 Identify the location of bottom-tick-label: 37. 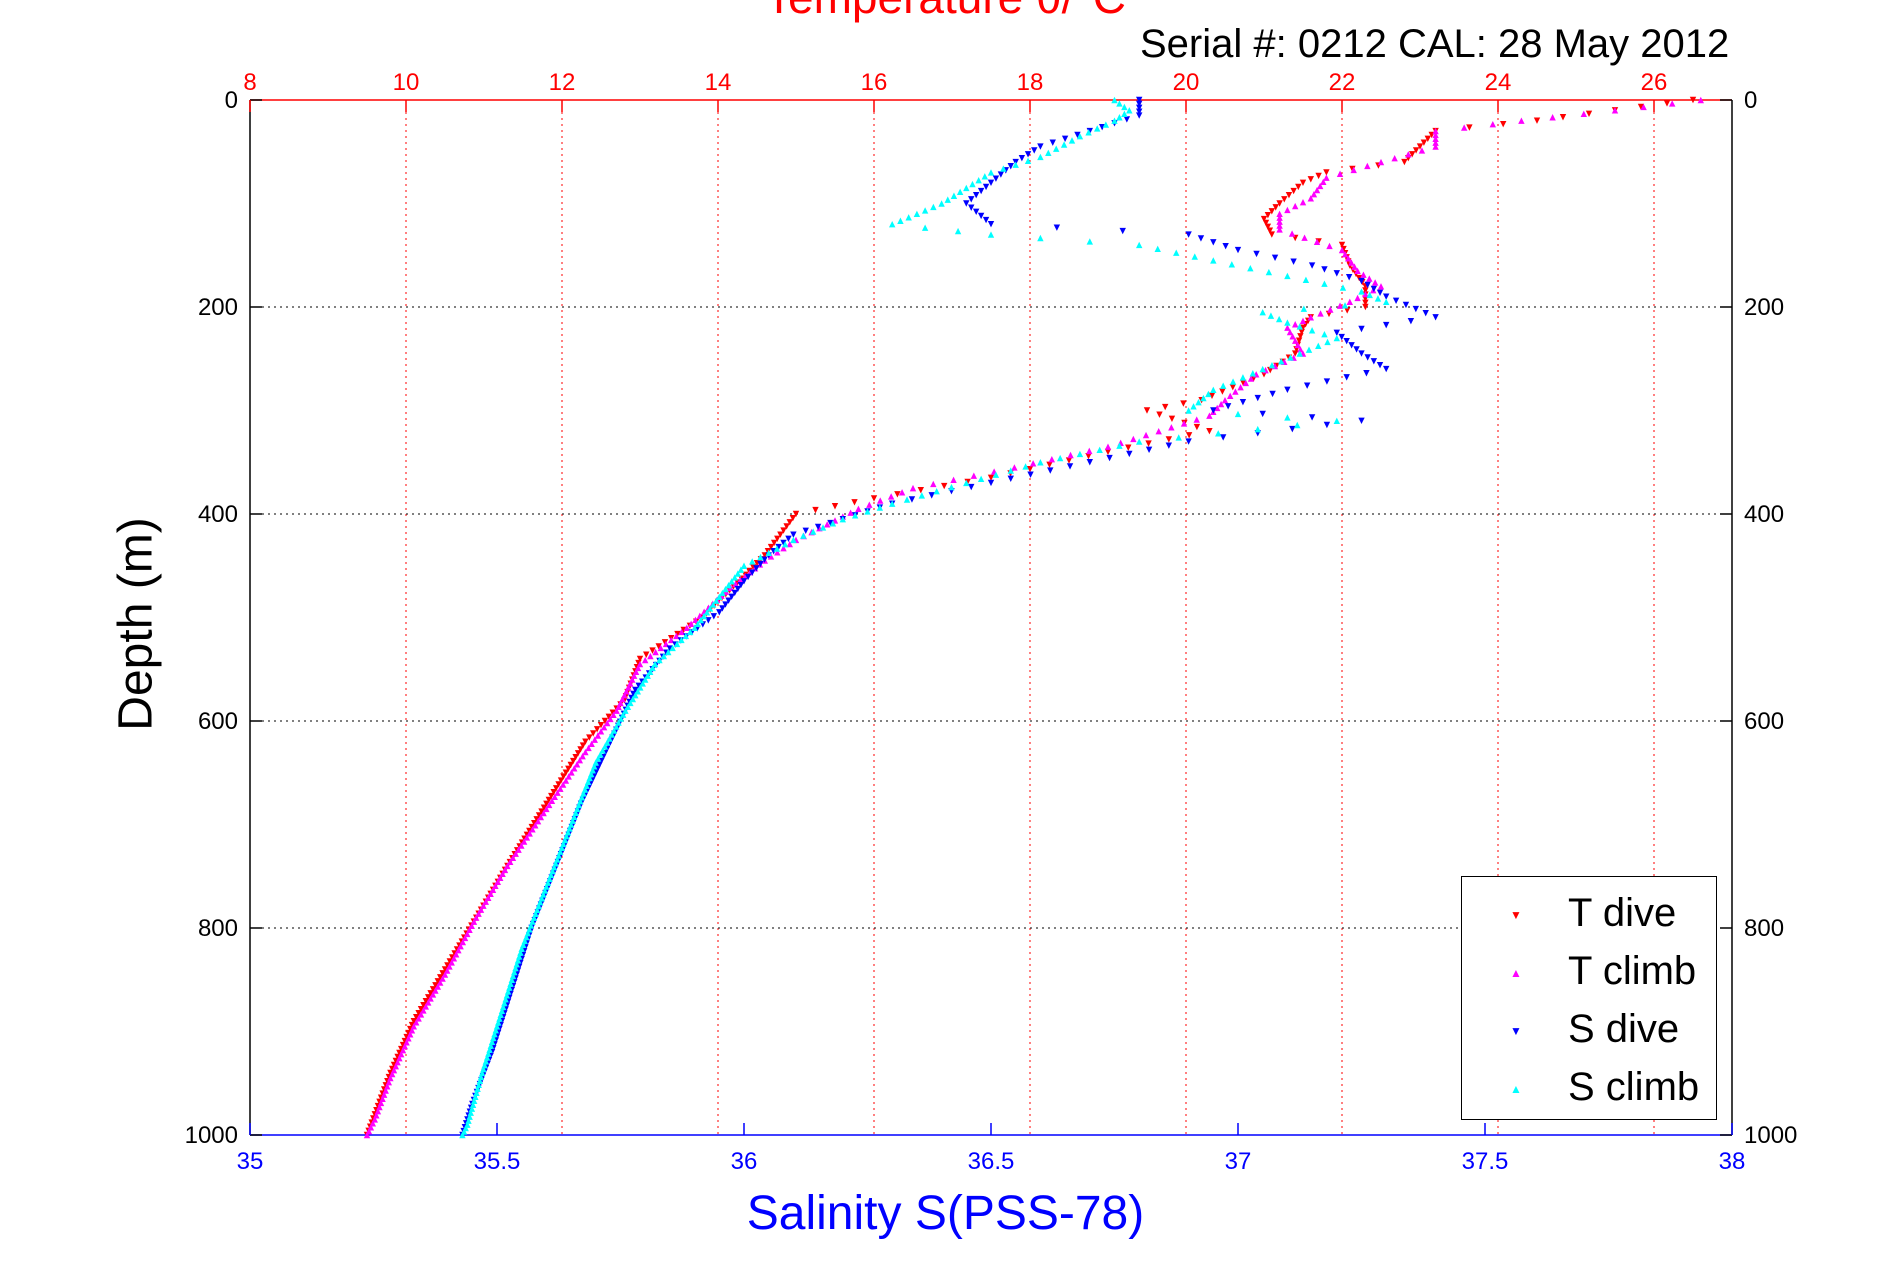
(1238, 1161).